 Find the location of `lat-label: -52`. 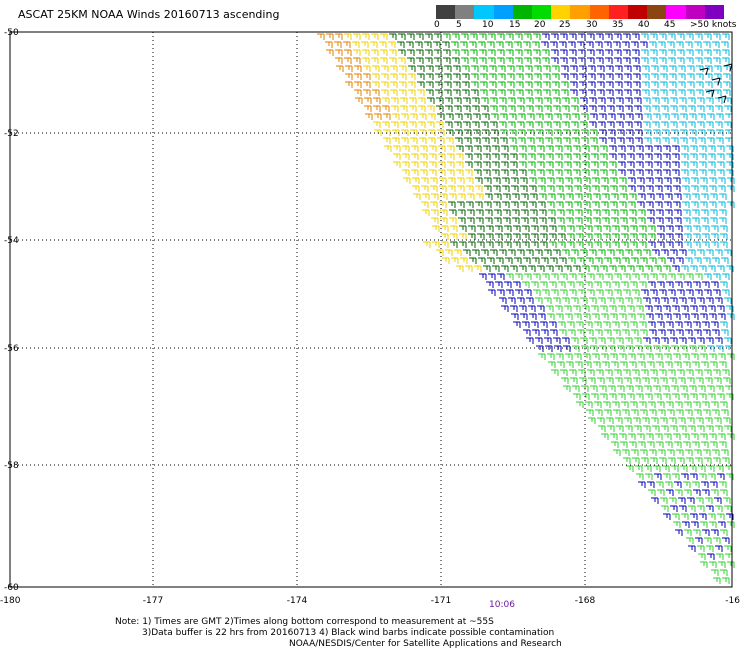

lat-label: -52 is located at coordinates (11, 134).